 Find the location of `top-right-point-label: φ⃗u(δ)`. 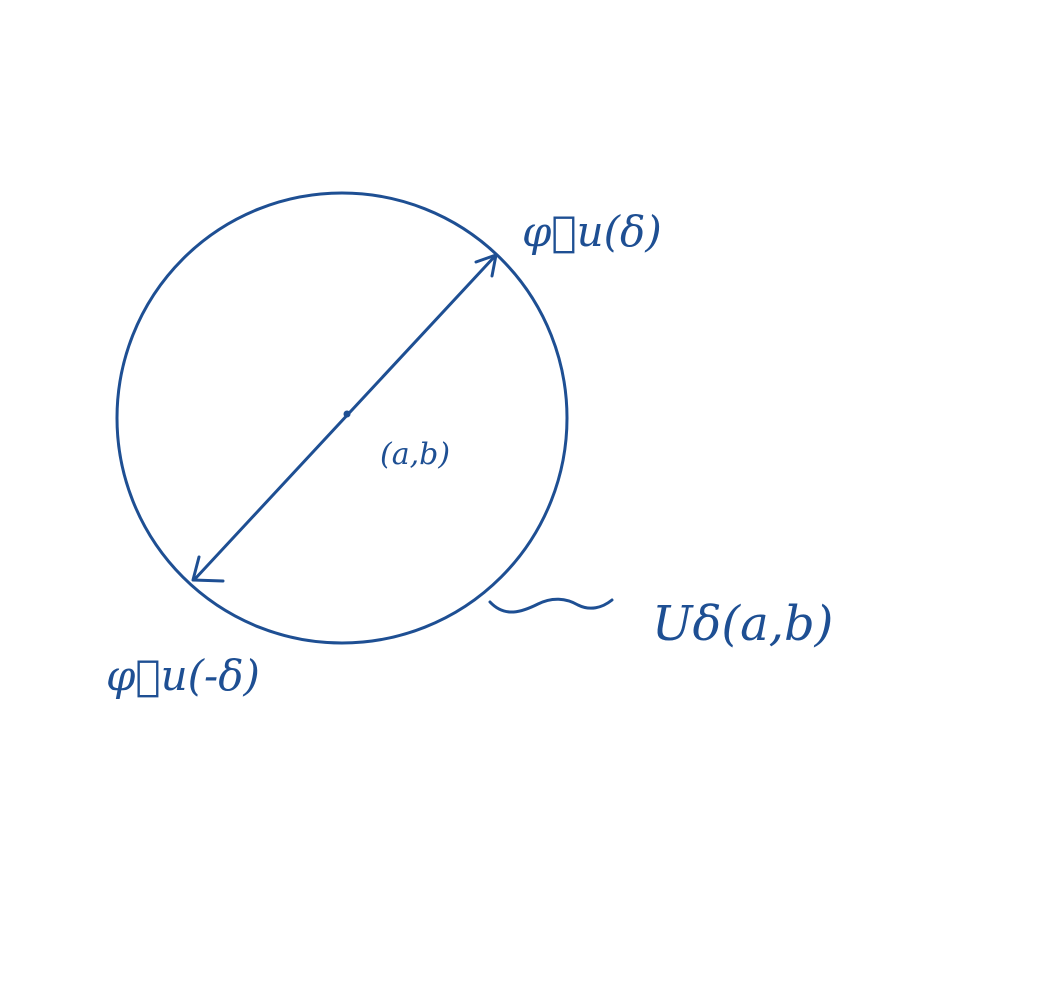

top-right-point-label: φ⃗u(δ) is located at coordinates (592, 231).